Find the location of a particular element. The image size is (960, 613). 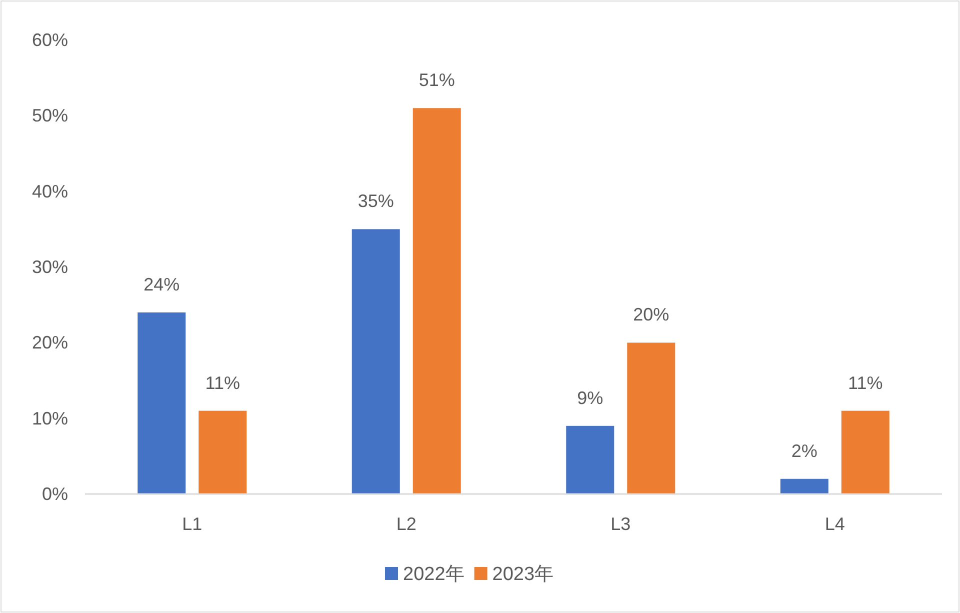

data-label: 2% is located at coordinates (804, 450).